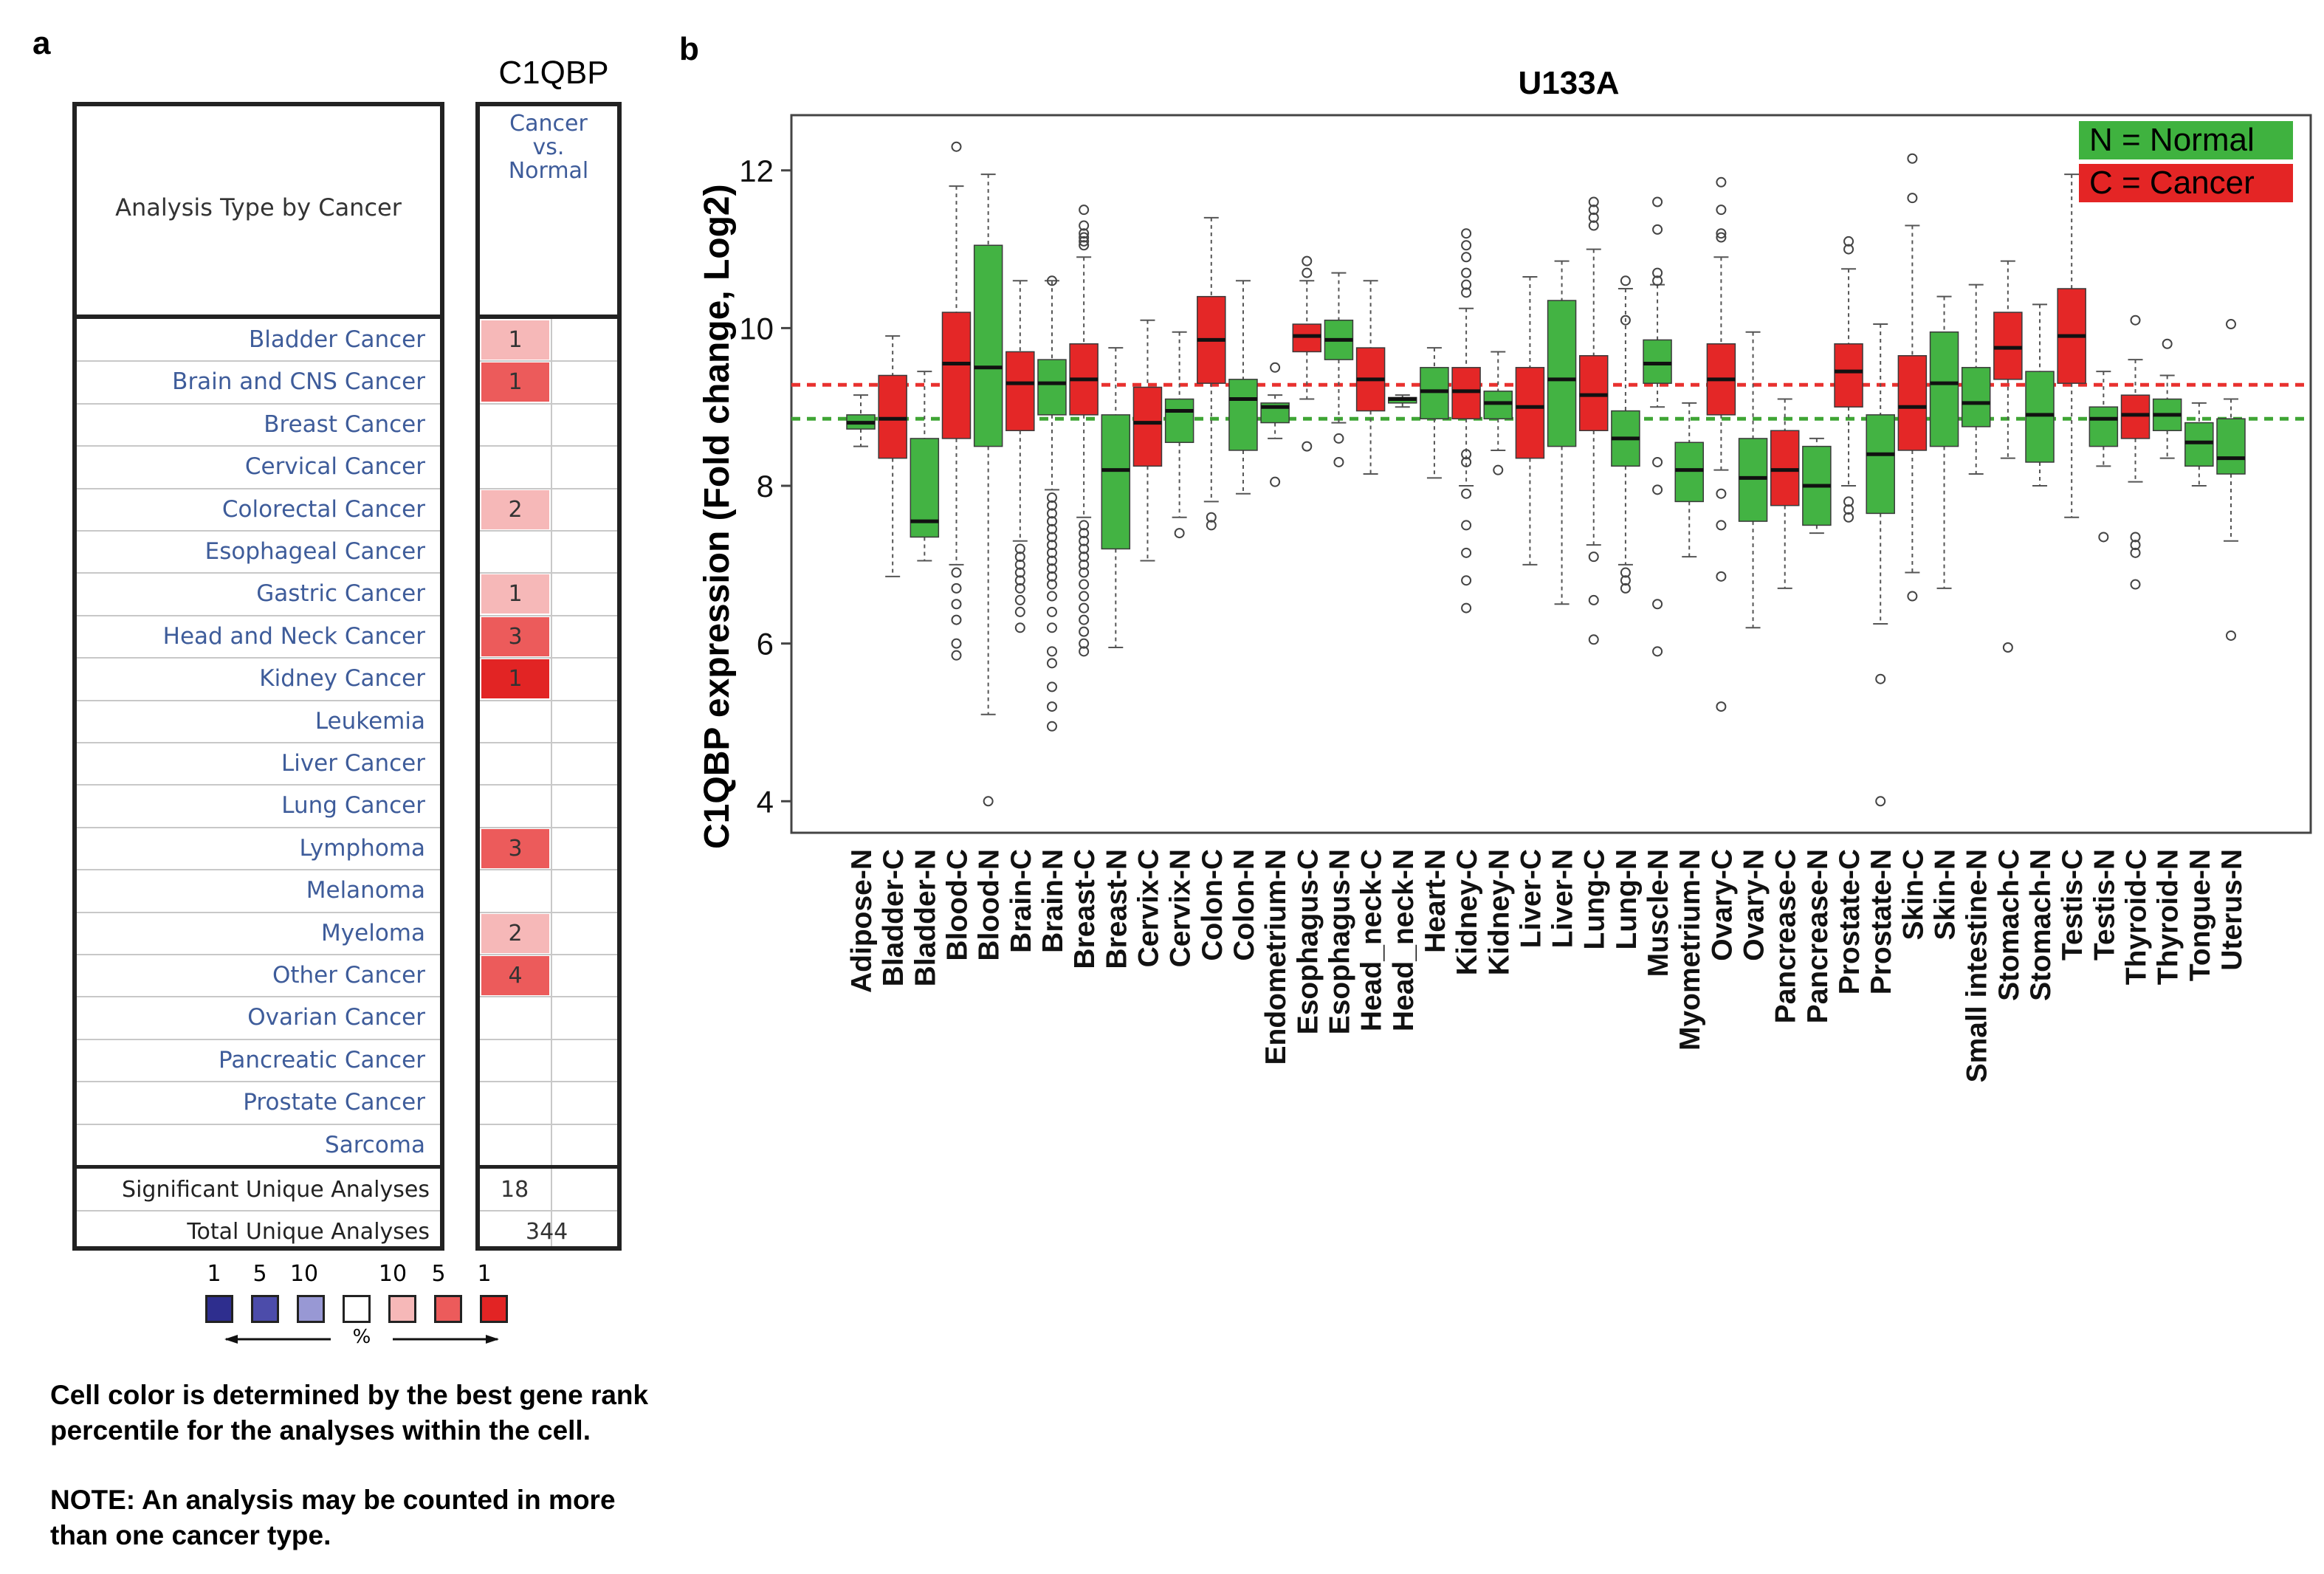 The image size is (2324, 1574). What do you see at coordinates (1467, 912) in the screenshot?
I see `x-tick-label: Kidney-C` at bounding box center [1467, 912].